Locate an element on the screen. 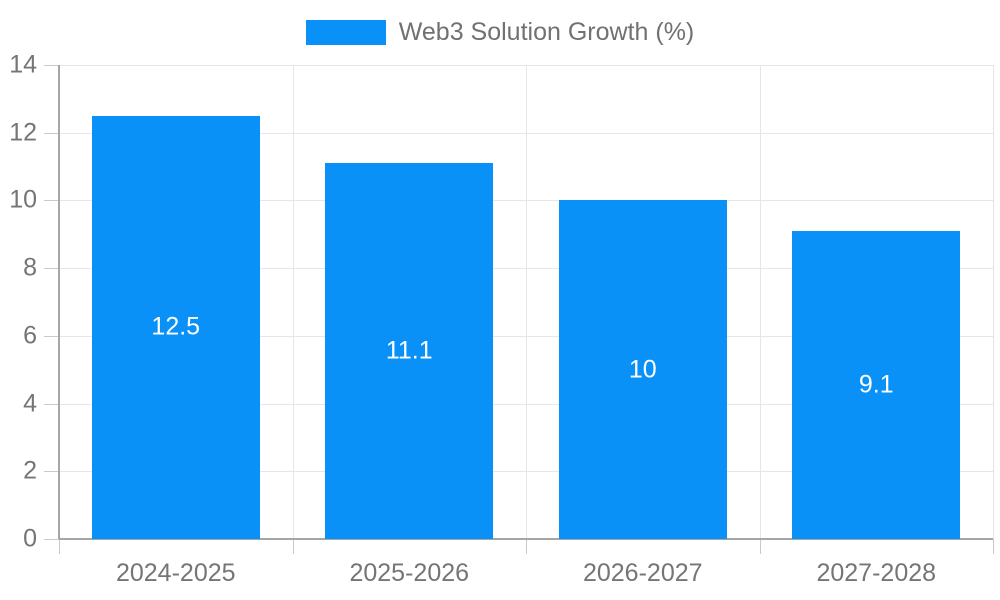 The height and width of the screenshot is (600, 1000). y-axis-tick-label: 0 is located at coordinates (30, 538).